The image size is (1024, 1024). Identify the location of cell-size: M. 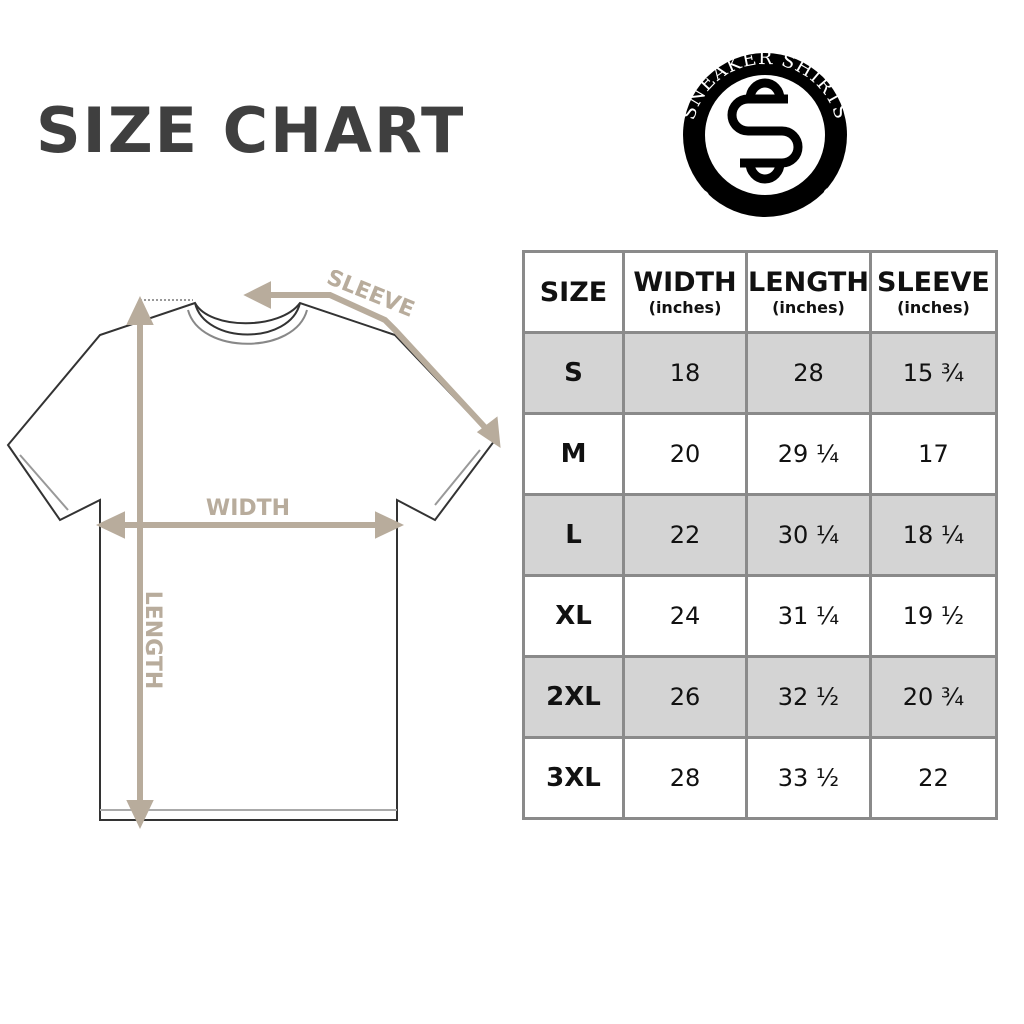
(573, 454).